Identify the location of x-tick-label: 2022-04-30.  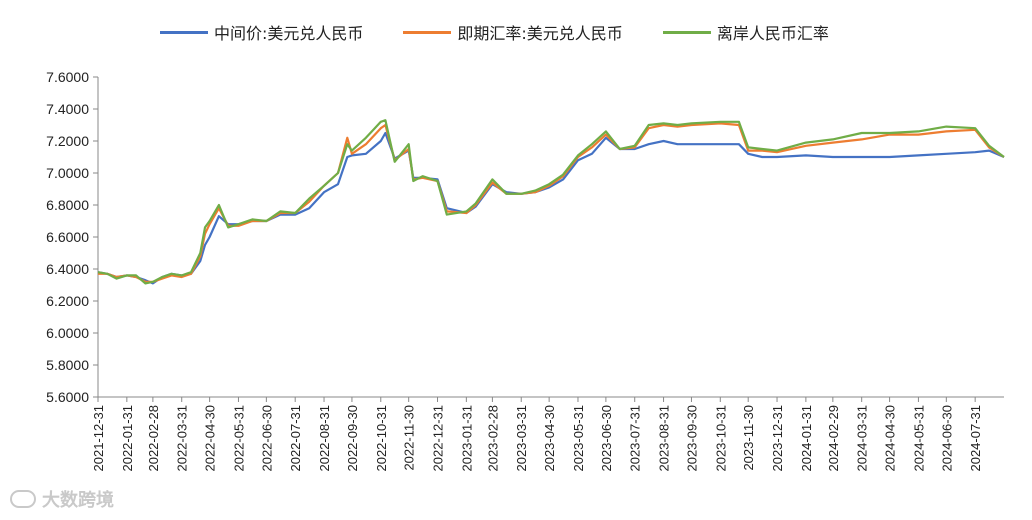
(210, 438).